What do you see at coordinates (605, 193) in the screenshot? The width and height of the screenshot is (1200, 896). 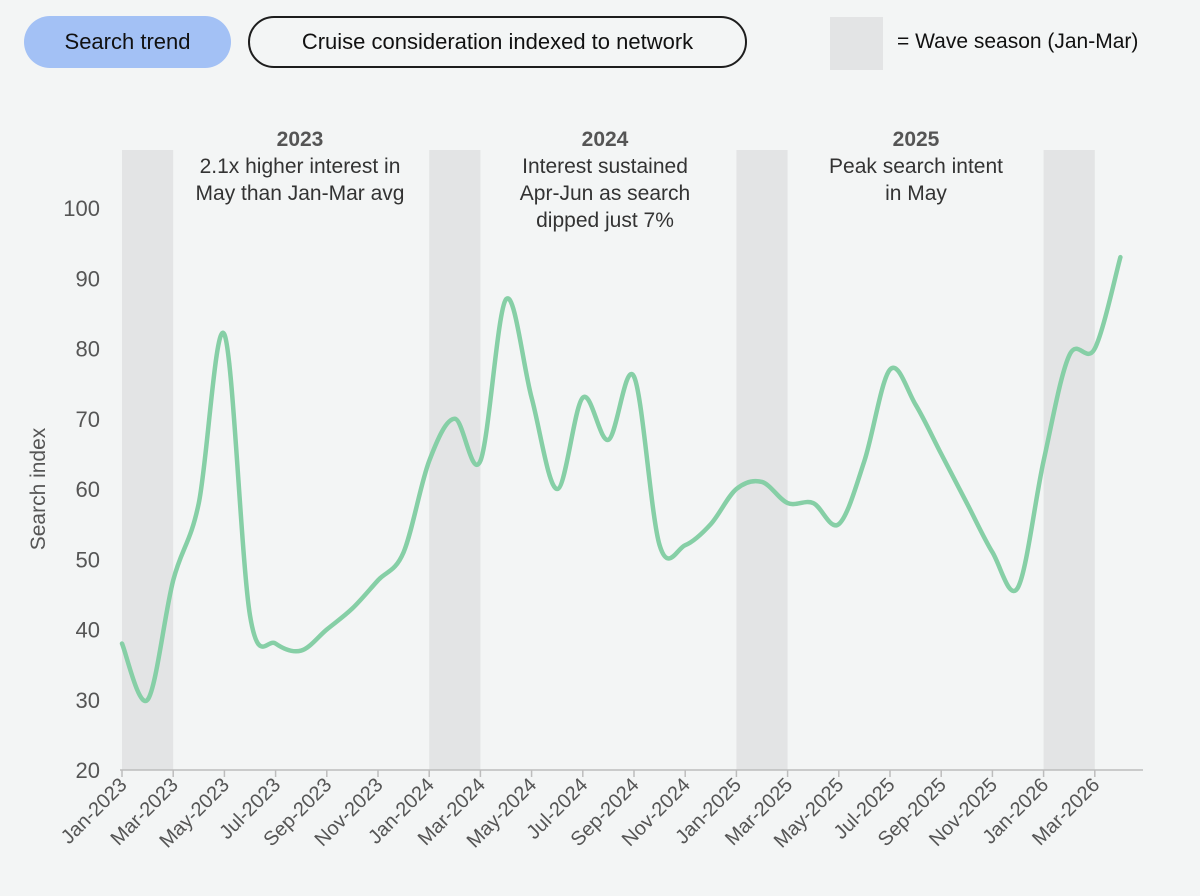 I see `annotation-line: Apr-Jun as search` at bounding box center [605, 193].